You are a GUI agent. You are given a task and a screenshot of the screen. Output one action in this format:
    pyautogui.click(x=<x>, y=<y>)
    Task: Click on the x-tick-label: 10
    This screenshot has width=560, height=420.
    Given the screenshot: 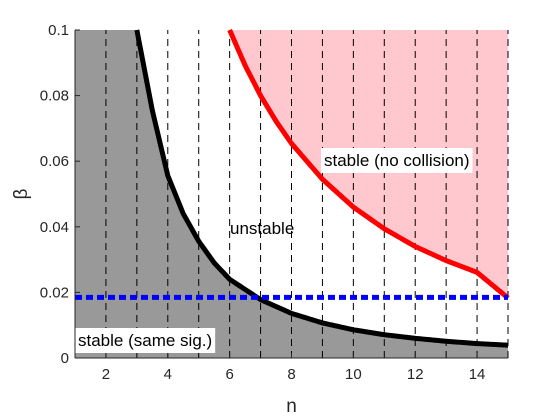 What is the action you would take?
    pyautogui.click(x=353, y=374)
    